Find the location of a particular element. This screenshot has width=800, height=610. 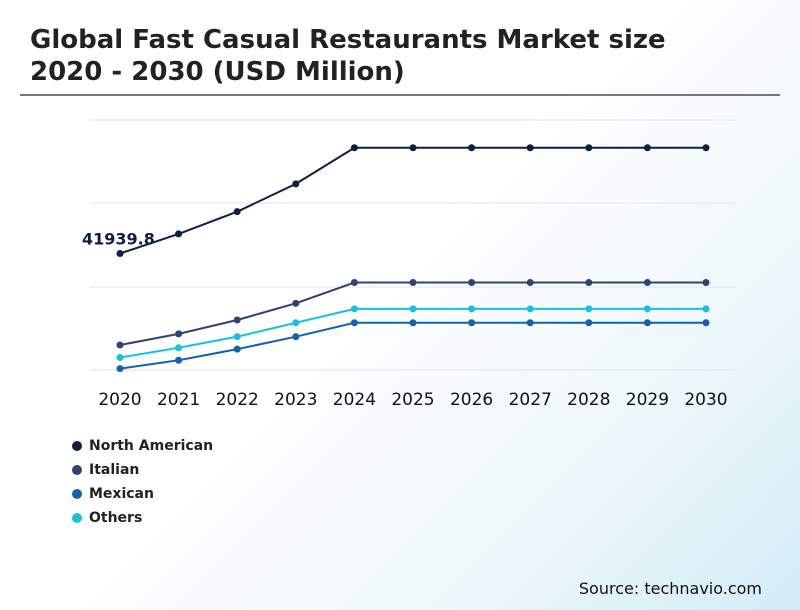

legend-label: Mexican is located at coordinates (121, 494).